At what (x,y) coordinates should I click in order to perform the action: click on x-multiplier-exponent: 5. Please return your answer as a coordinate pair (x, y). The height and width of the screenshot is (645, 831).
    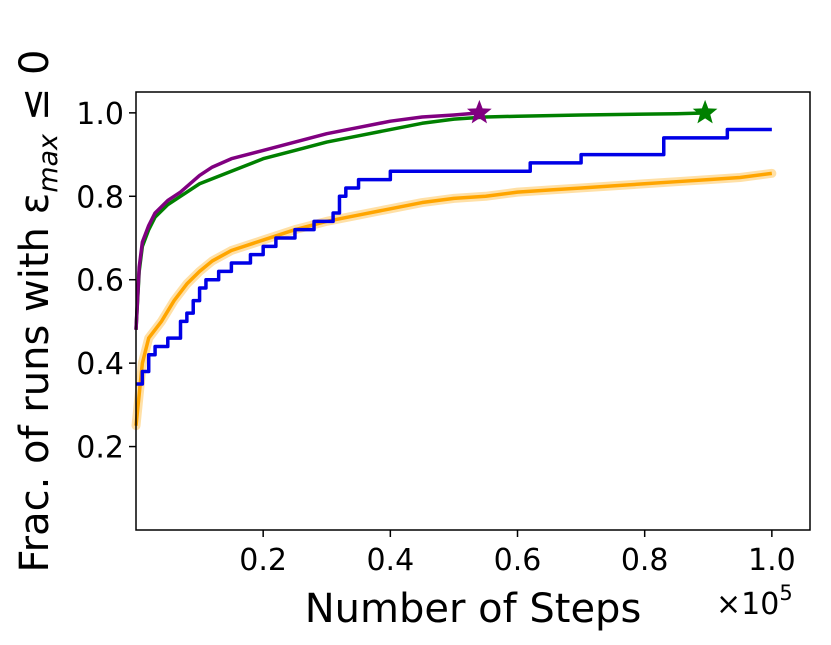
    Looking at the image, I should click on (785, 593).